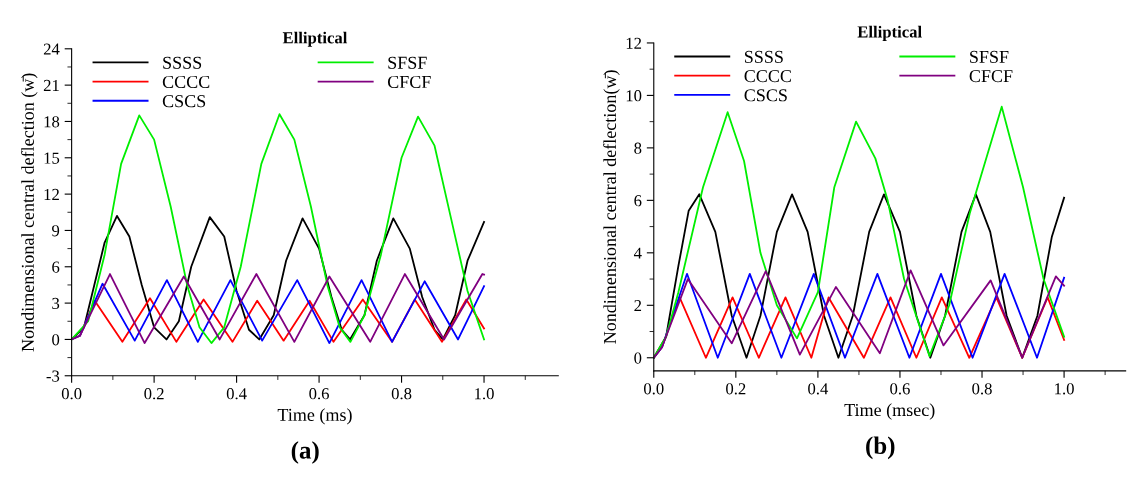 Image resolution: width=1137 pixels, height=488 pixels. Describe the element at coordinates (52, 158) in the screenshot. I see `y-tick-label: 15` at that location.